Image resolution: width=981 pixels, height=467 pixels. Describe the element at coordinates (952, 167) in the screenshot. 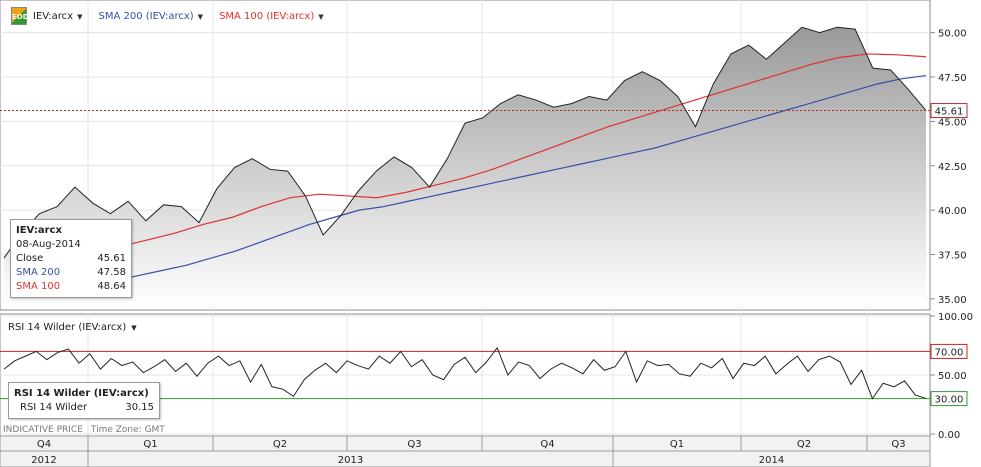

I see `price-tick-label: 42.50` at that location.